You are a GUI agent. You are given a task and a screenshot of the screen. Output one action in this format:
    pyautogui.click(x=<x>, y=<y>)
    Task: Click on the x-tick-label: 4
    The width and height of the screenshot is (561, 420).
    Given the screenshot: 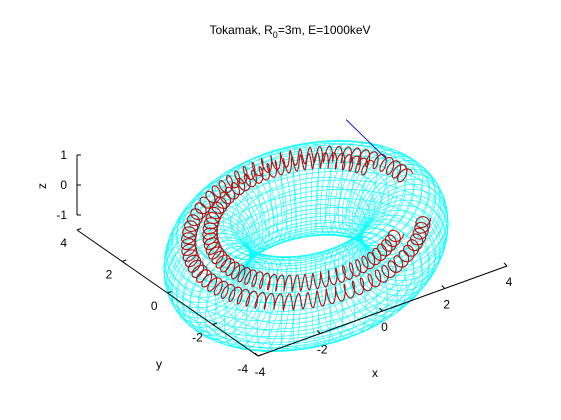 What is the action you would take?
    pyautogui.click(x=509, y=282)
    